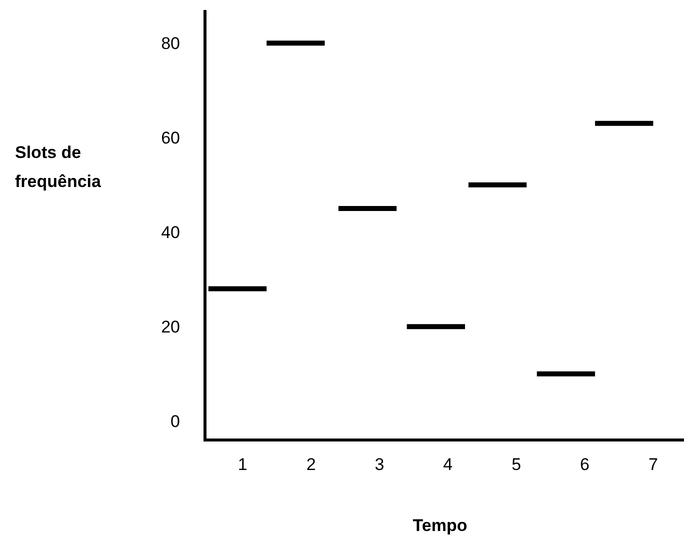 The image size is (692, 546). Describe the element at coordinates (517, 464) in the screenshot. I see `x-tick-label: 5` at that location.